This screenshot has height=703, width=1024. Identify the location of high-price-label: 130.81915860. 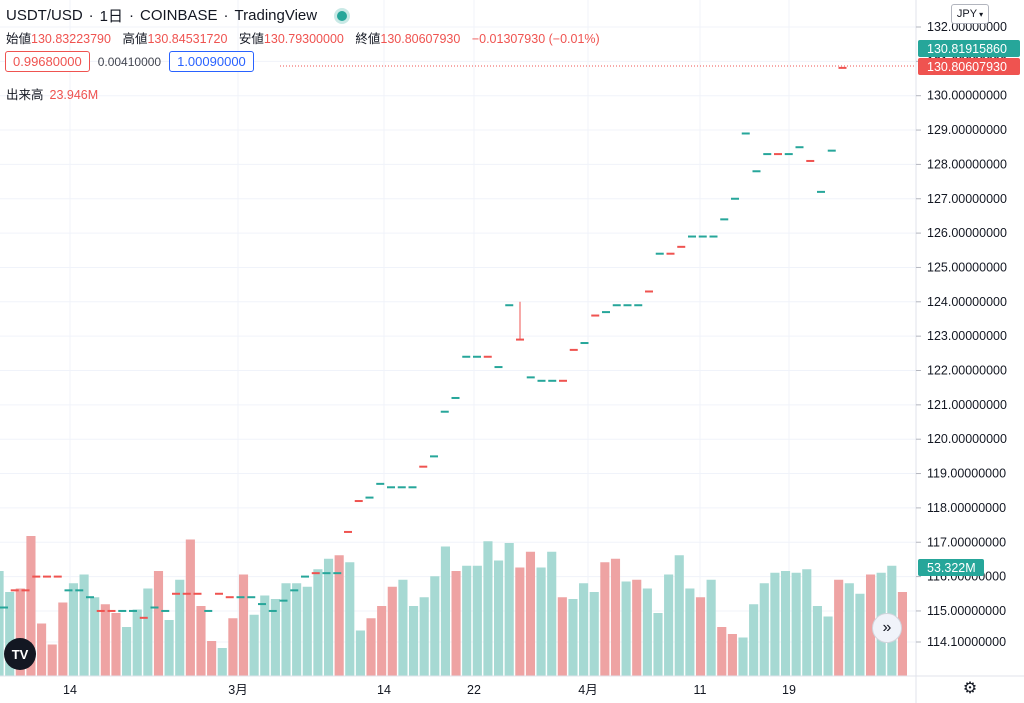
(967, 49).